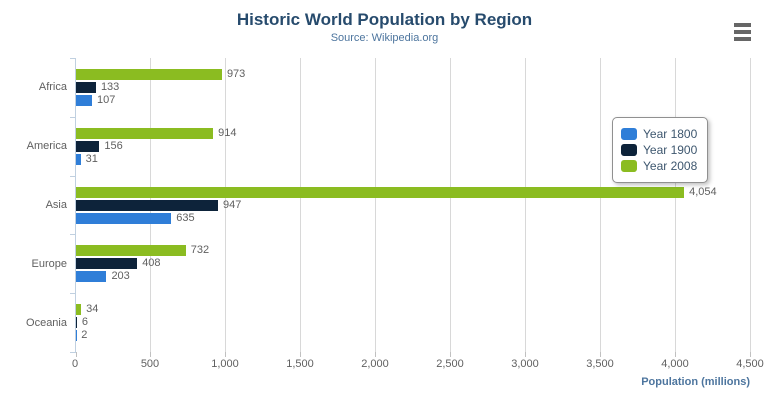 The width and height of the screenshot is (769, 416). What do you see at coordinates (85, 322) in the screenshot?
I see `data-label: 6` at bounding box center [85, 322].